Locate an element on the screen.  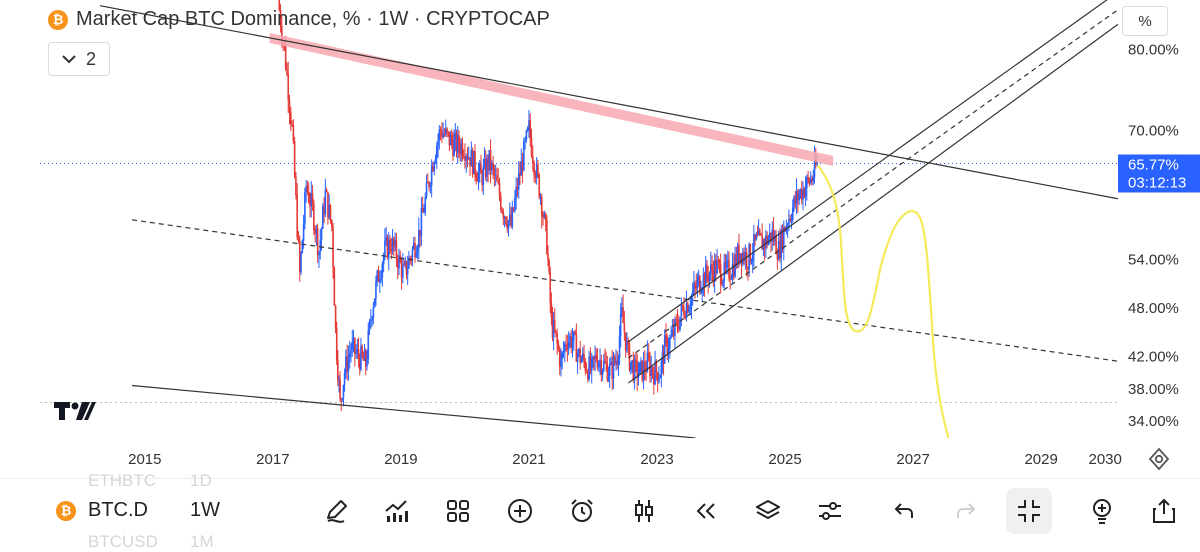
chart-type-button is located at coordinates (644, 511).